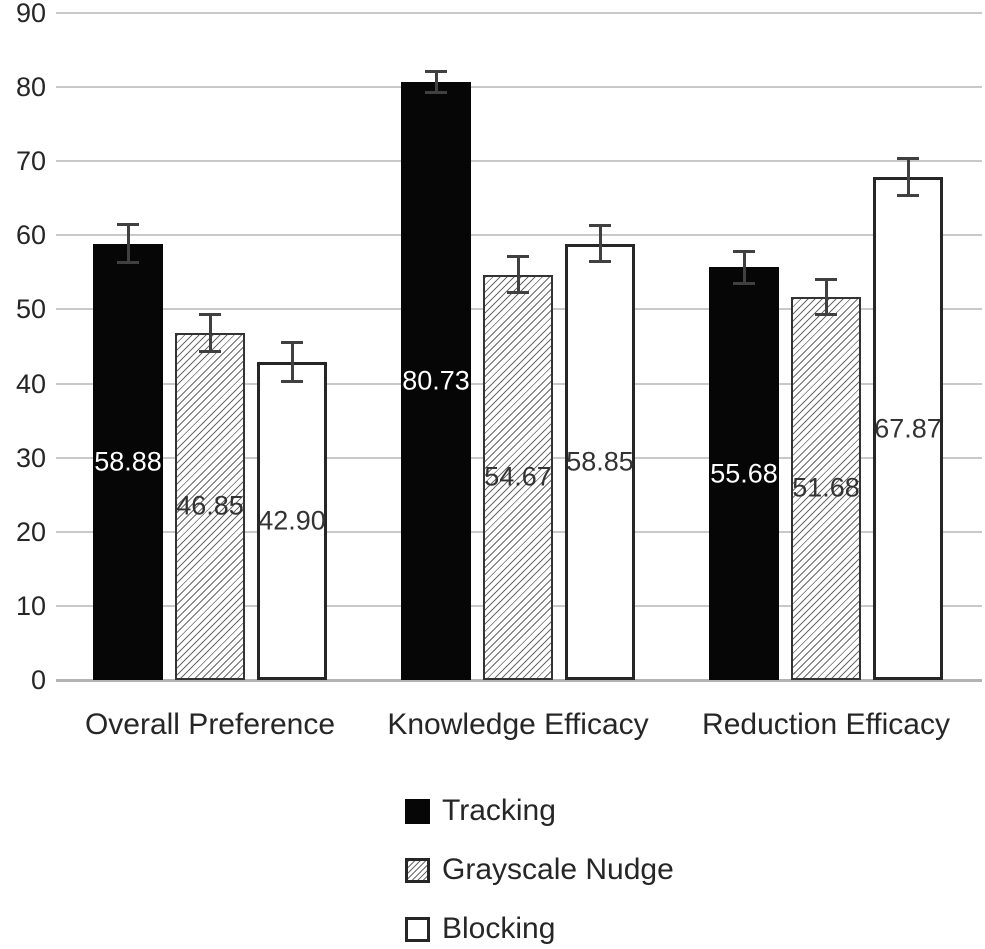 The width and height of the screenshot is (985, 949). I want to click on bar-value-label: 58.88, so click(128, 461).